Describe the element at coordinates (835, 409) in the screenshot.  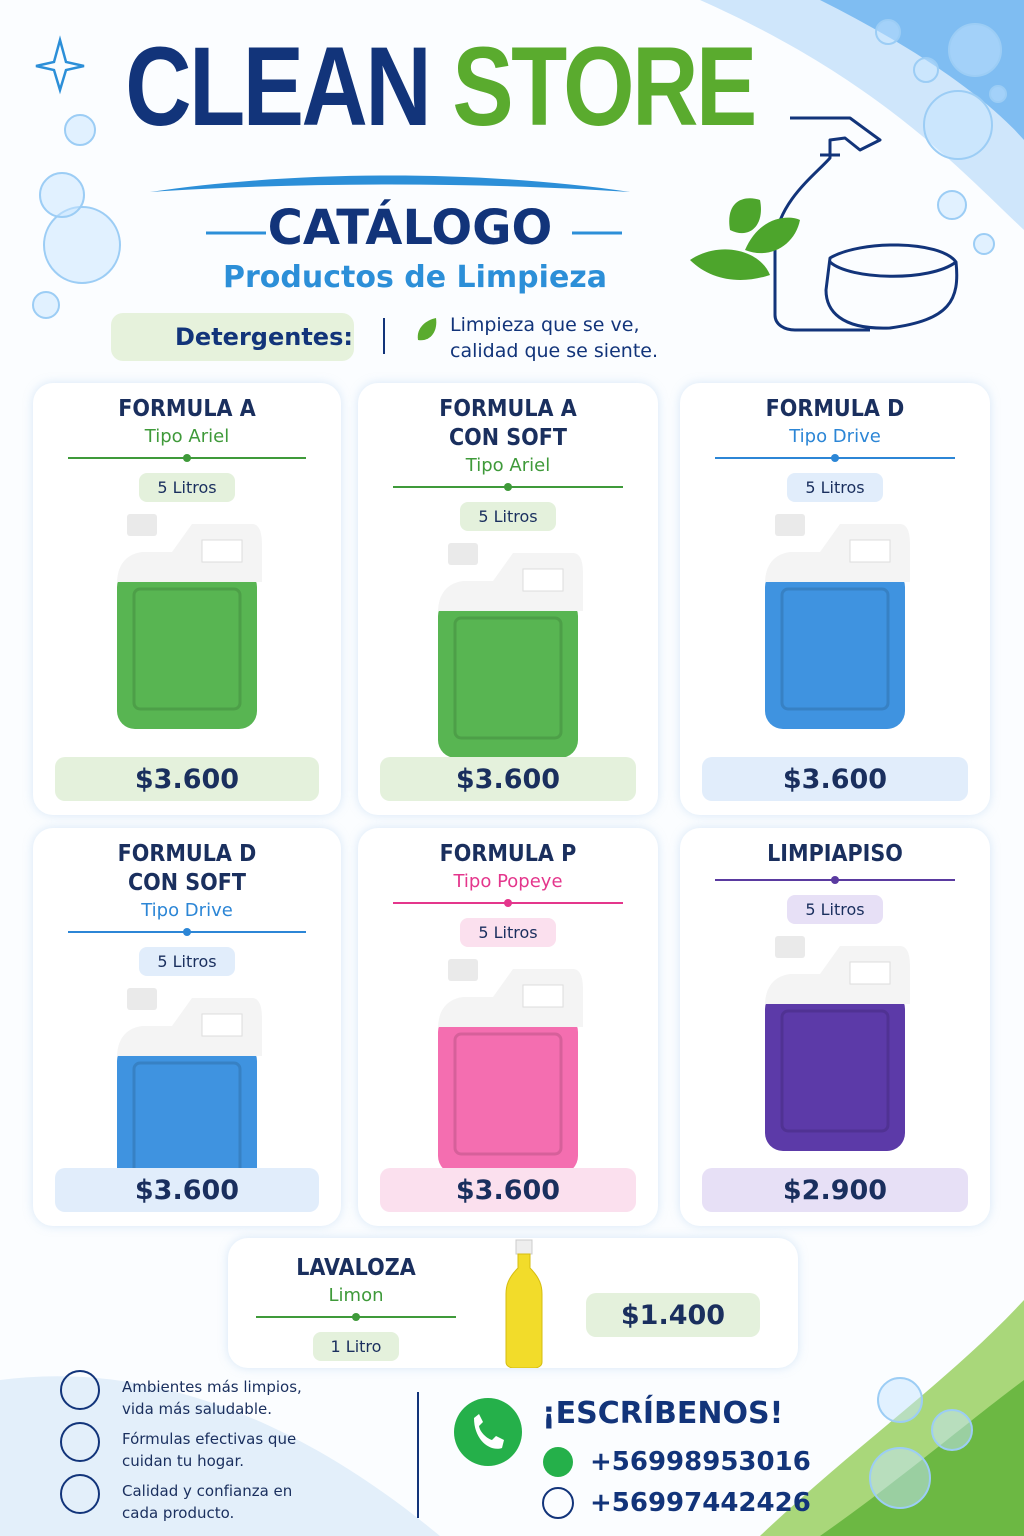
I see `product-name: FORMULA D` at that location.